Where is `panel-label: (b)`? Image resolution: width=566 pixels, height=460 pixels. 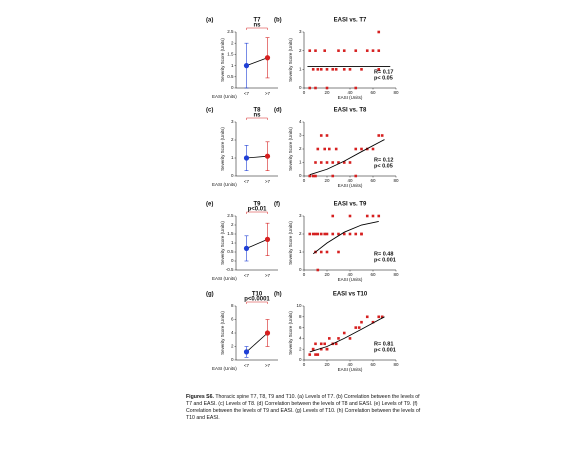
panel-label: (b) is located at coordinates (278, 21).